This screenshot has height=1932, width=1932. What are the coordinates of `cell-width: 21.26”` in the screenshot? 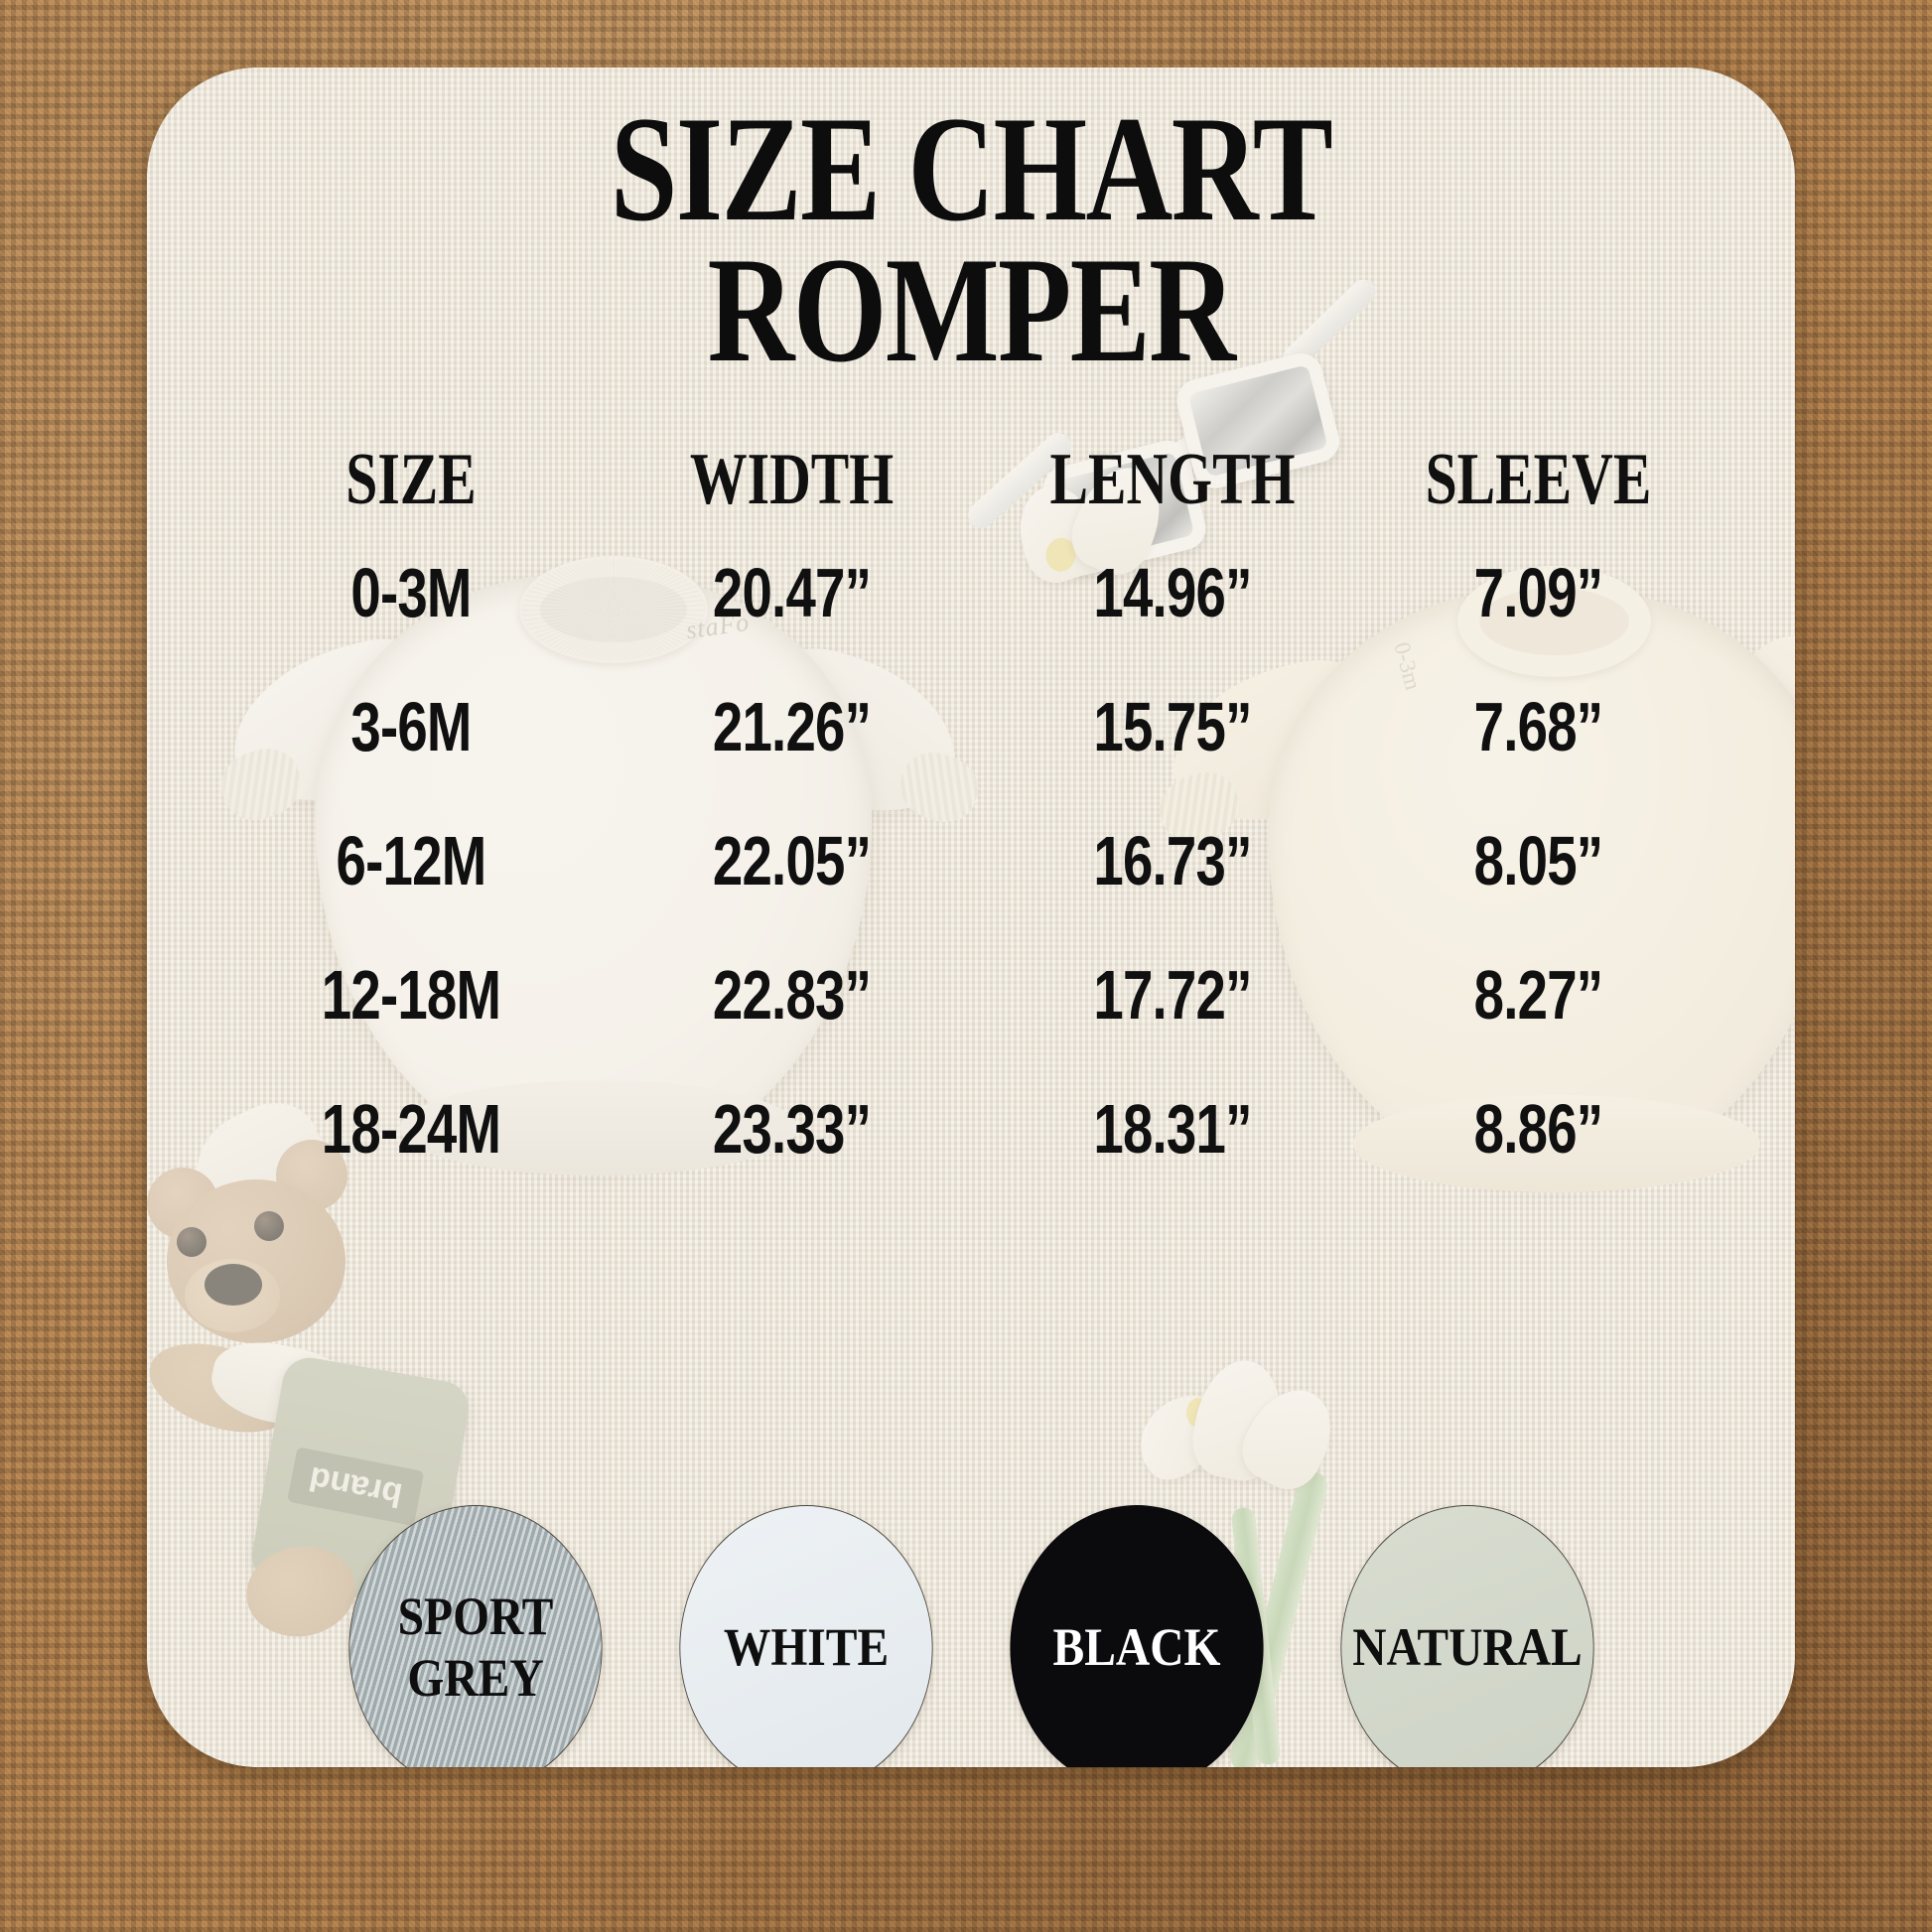 It's located at (792, 727).